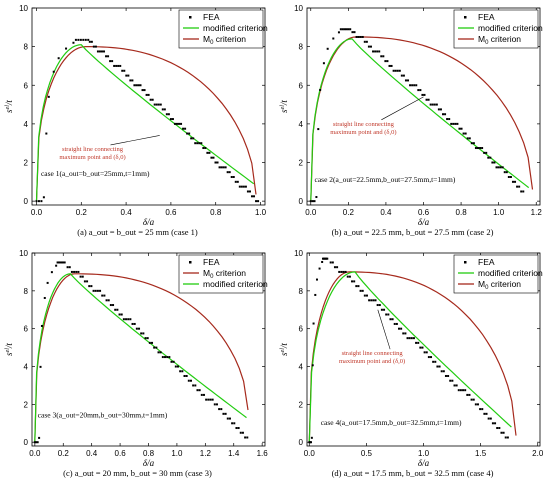 The image size is (550, 482). I want to click on y-tick-label: 6, so click(301, 329).